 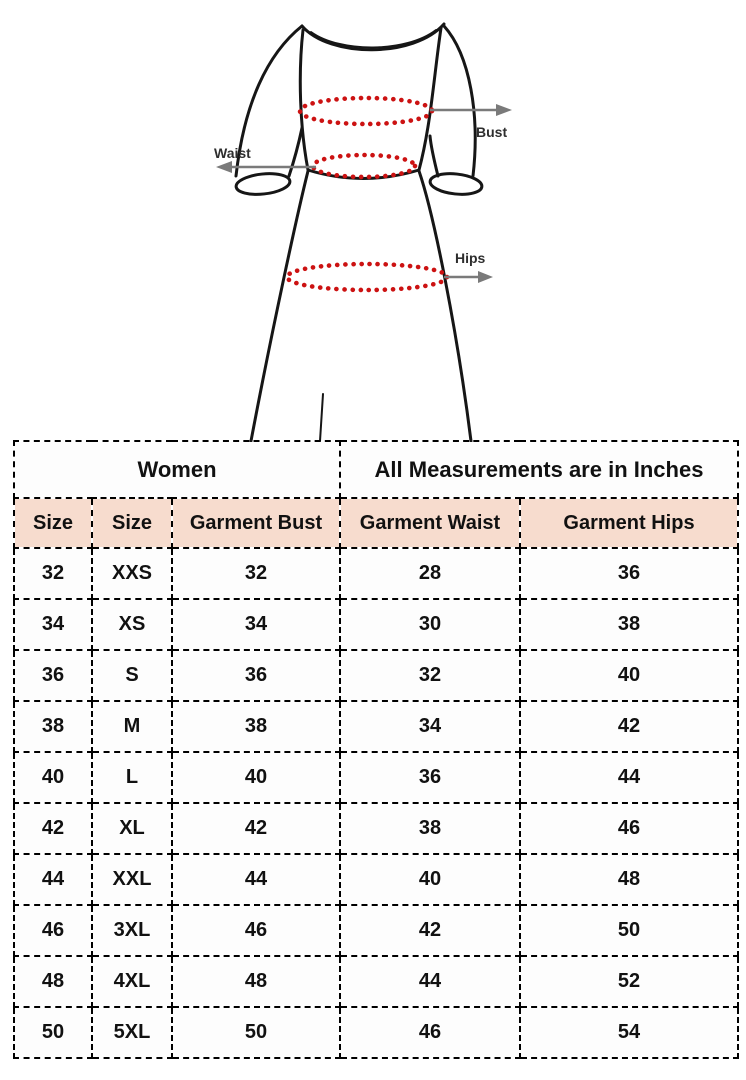 I want to click on hips-label: Hips, so click(x=470, y=258).